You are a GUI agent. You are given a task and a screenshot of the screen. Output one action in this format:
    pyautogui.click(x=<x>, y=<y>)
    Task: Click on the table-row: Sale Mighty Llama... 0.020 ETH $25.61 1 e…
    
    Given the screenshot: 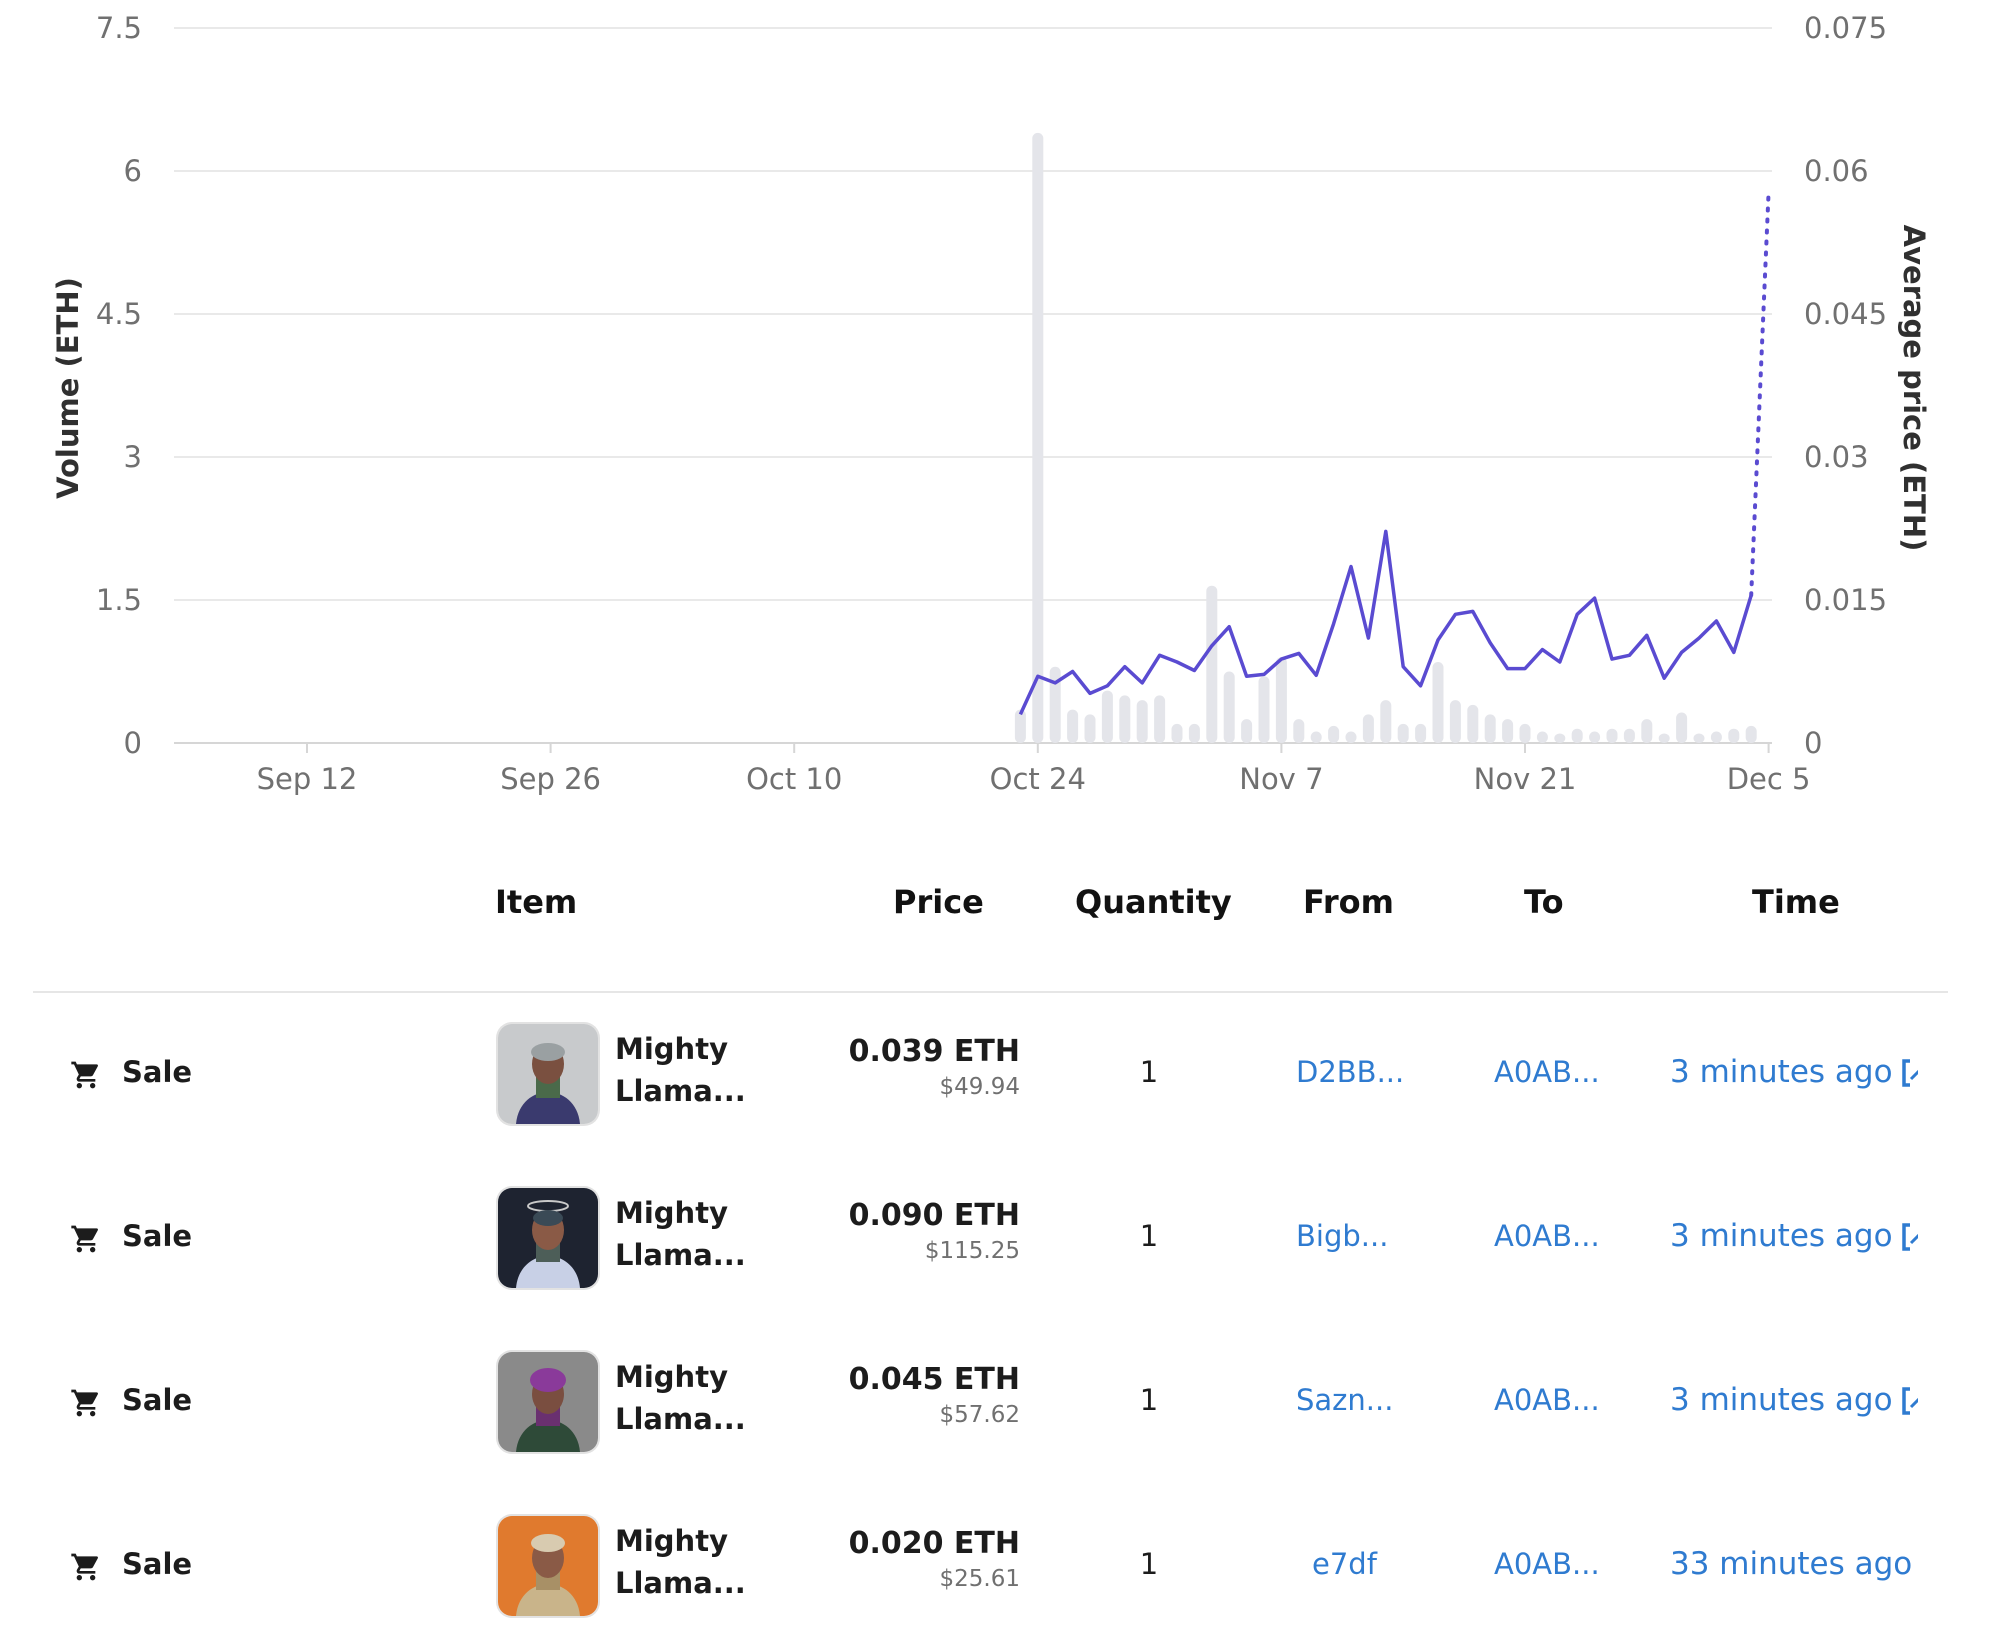 What is the action you would take?
    pyautogui.click(x=1005, y=1565)
    